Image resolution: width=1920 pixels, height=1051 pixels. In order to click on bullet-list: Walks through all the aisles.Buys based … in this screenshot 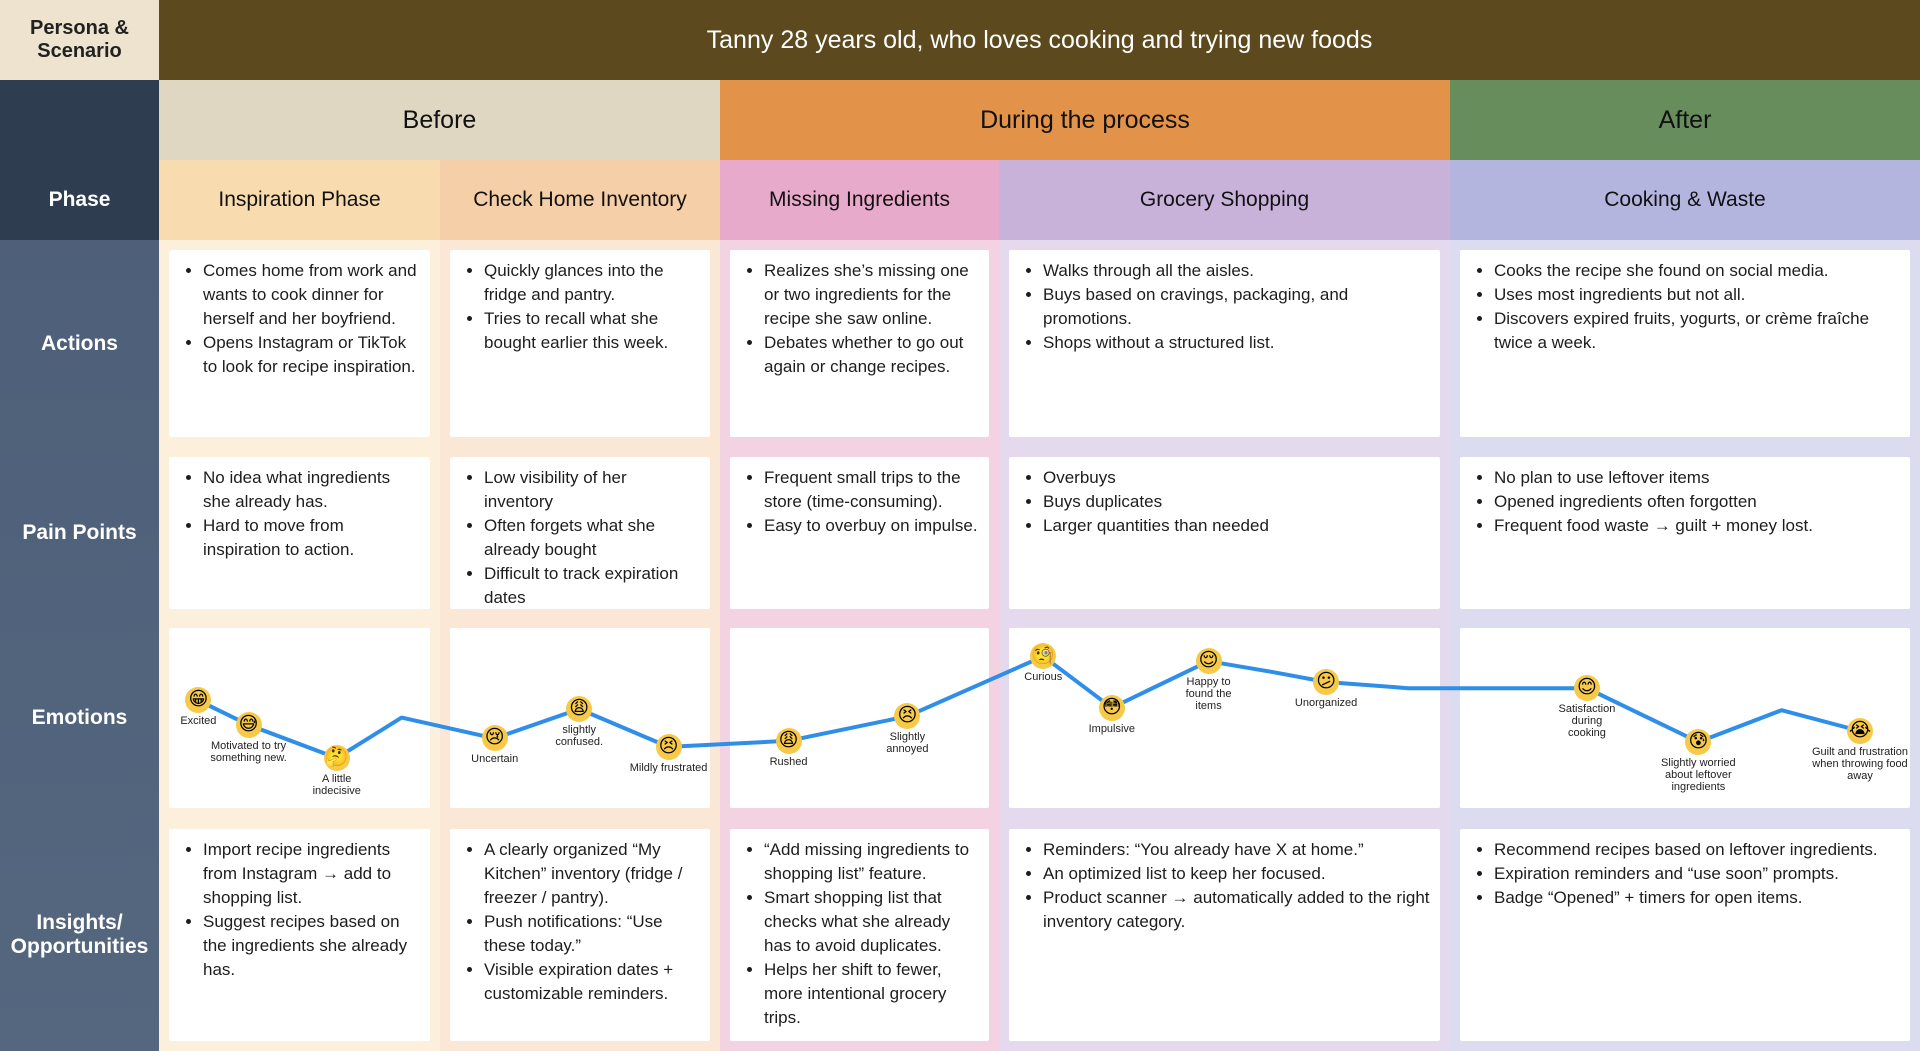, I will do `click(1222, 307)`.